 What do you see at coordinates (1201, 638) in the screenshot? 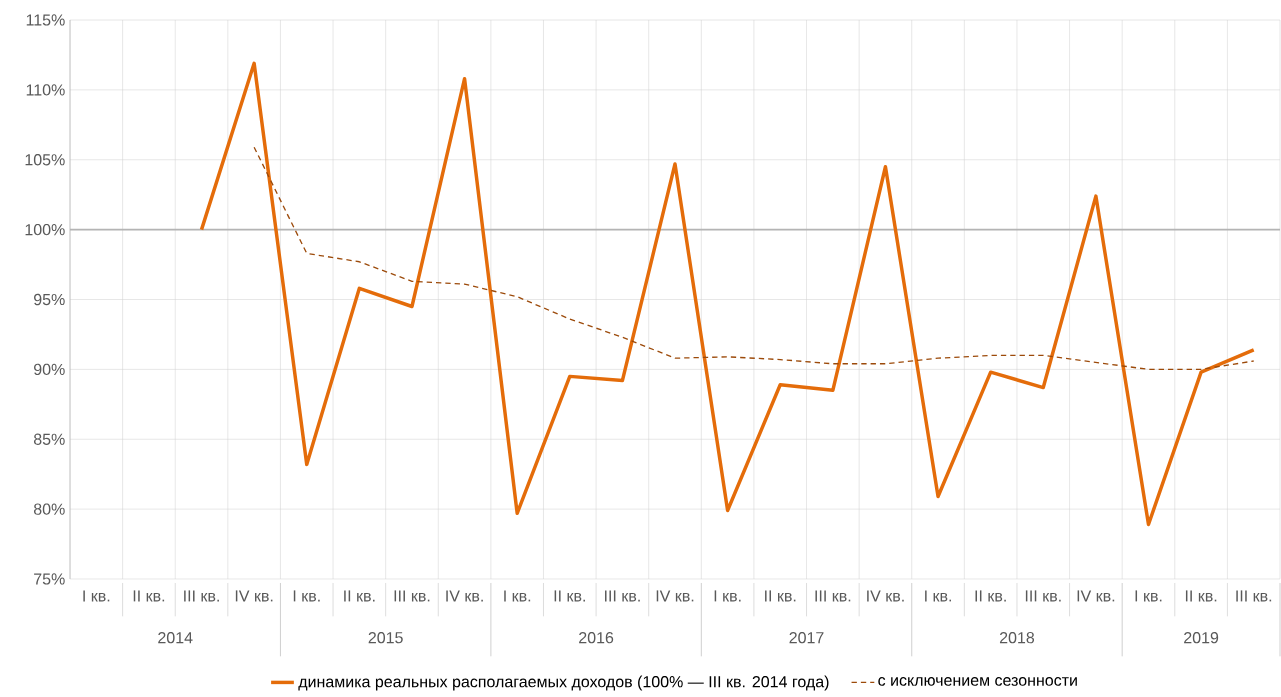
I see `text: 2019` at bounding box center [1201, 638].